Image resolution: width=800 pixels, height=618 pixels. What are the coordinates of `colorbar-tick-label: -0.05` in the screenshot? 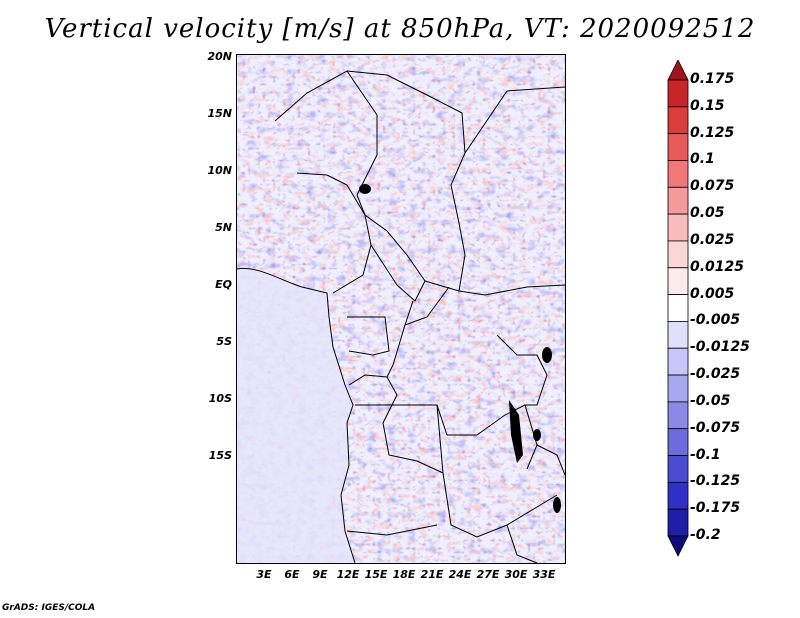 It's located at (710, 400).